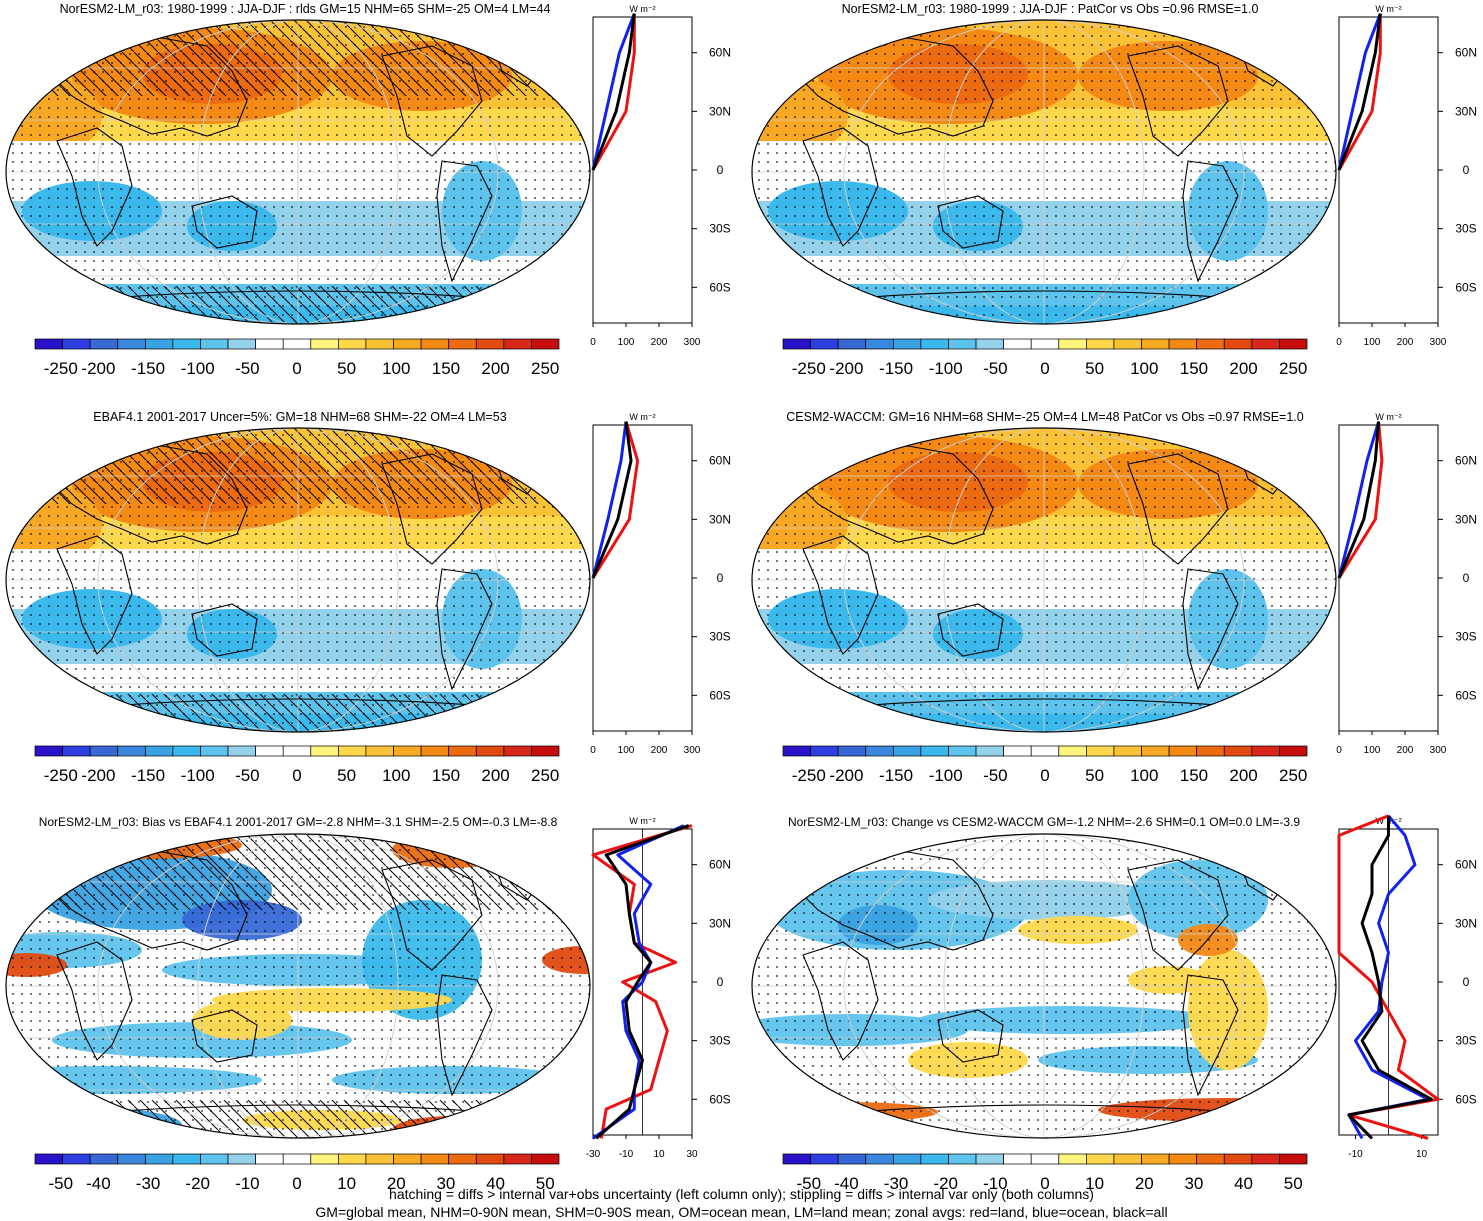 This screenshot has height=1221, width=1483. I want to click on map-outline, so click(298, 580).